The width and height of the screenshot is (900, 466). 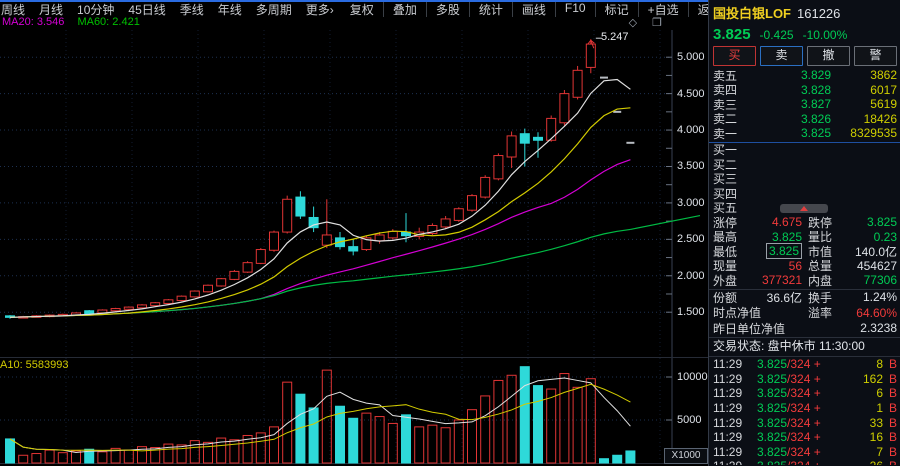 What do you see at coordinates (734, 56) in the screenshot?
I see `buy-button: 买` at bounding box center [734, 56].